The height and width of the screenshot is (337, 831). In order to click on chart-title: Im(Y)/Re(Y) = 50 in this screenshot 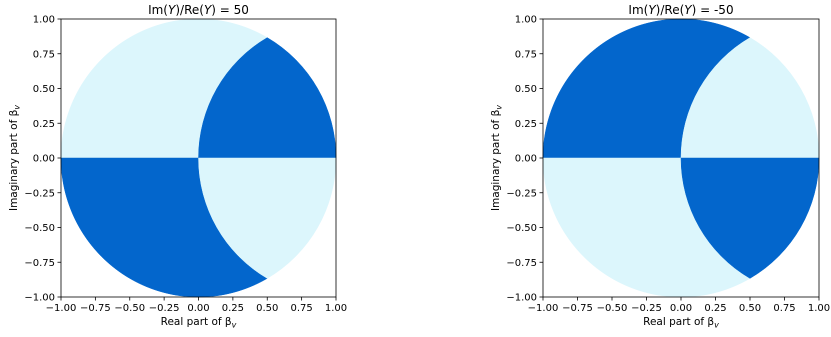, I will do `click(198, 10)`.